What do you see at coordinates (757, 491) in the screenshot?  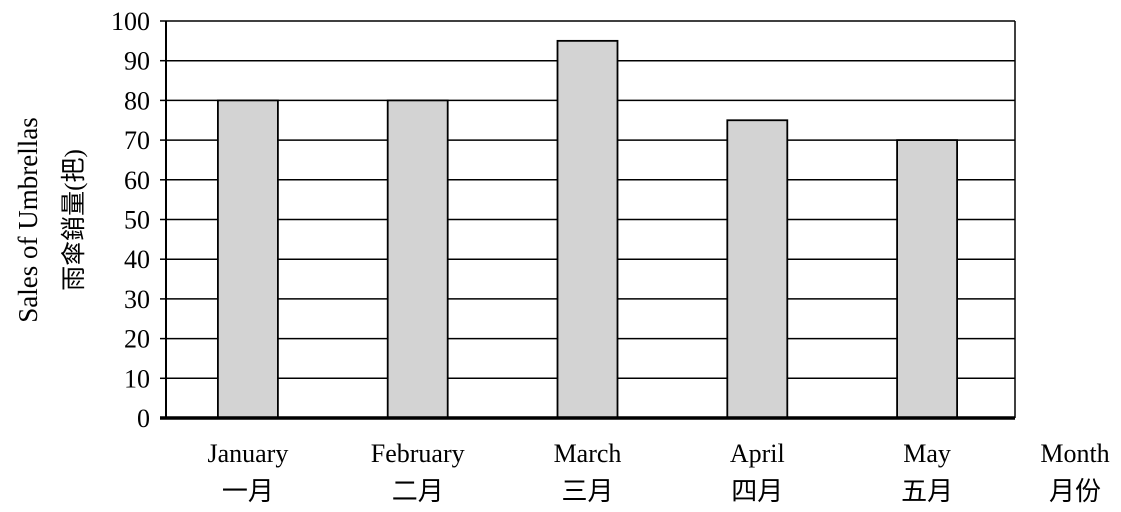 I see `x-tick-label-zh: 四月` at bounding box center [757, 491].